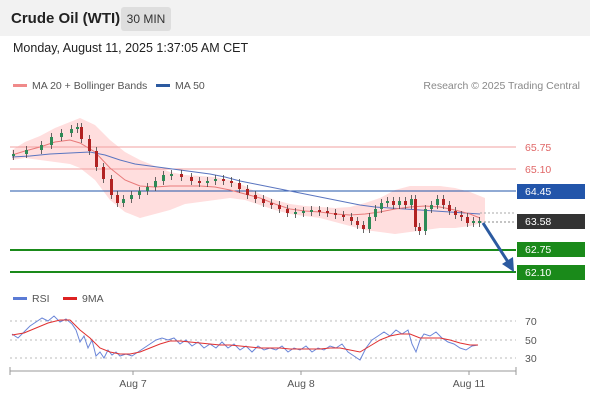  I want to click on ma9-line, so click(244, 337).